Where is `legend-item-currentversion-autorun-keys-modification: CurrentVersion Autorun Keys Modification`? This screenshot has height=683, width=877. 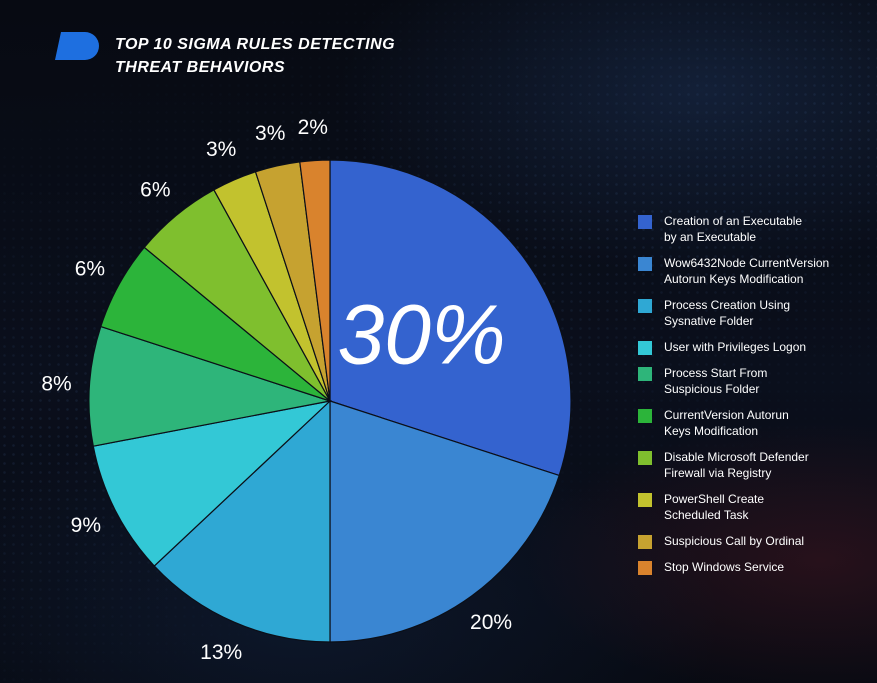 legend-item-currentversion-autorun-keys-modification: CurrentVersion Autorun Keys Modification is located at coordinates (753, 423).